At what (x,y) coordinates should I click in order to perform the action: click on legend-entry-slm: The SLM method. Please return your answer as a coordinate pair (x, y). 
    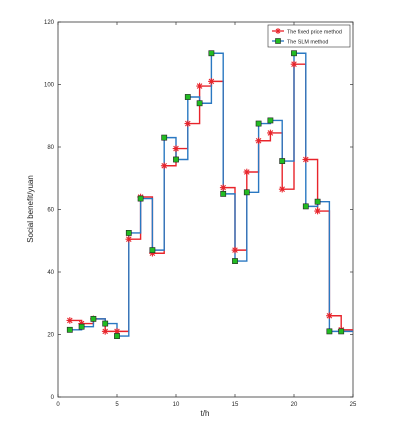
    Looking at the image, I should click on (300, 42).